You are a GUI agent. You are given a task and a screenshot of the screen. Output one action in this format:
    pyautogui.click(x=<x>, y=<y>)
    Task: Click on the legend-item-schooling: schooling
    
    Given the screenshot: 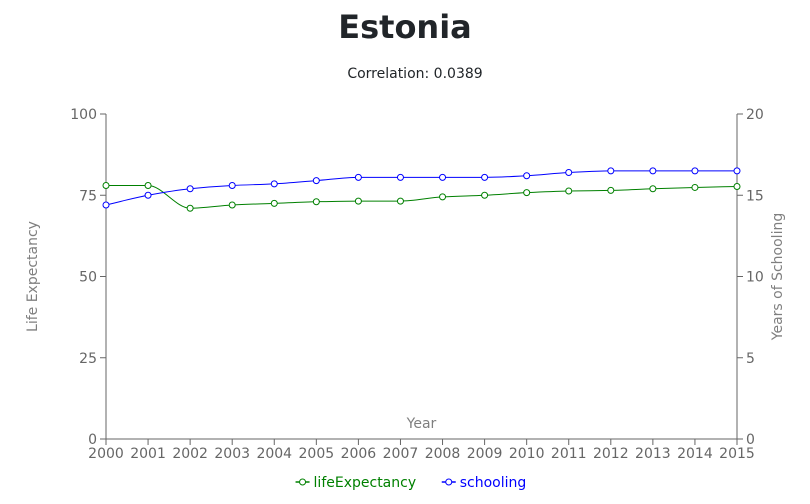 What is the action you would take?
    pyautogui.click(x=484, y=483)
    